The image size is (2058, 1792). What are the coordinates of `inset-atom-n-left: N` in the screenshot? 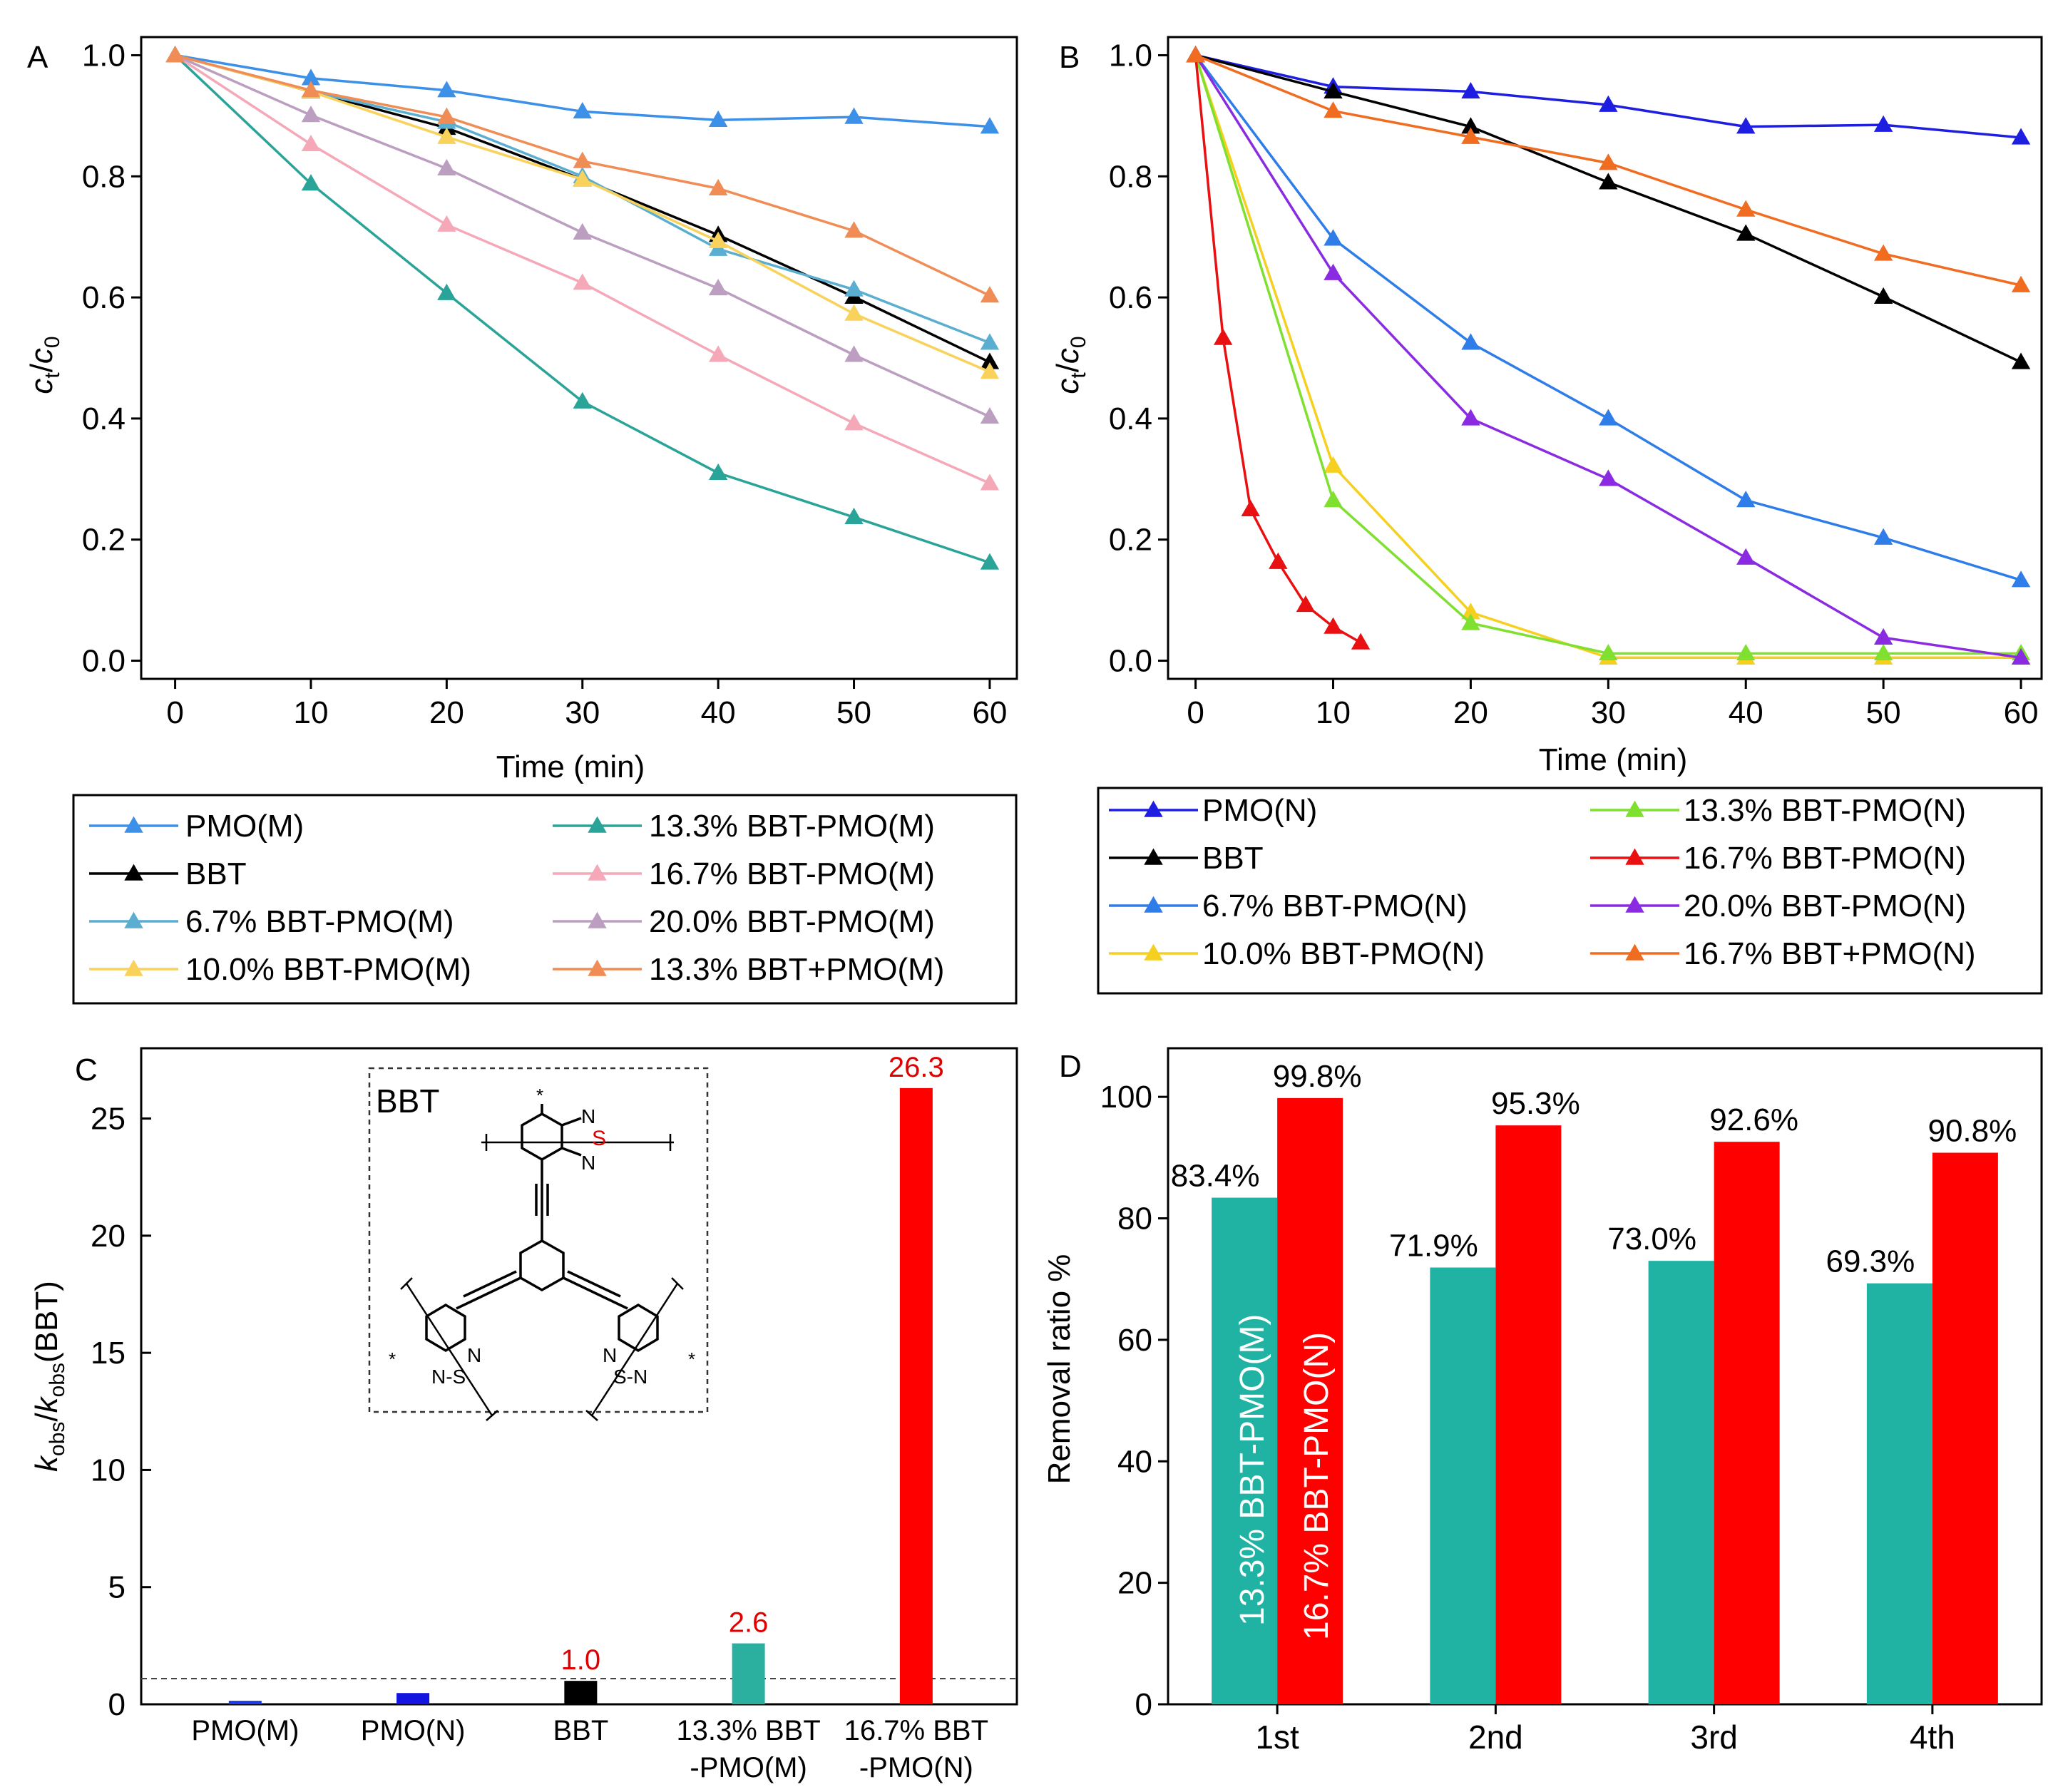 It's located at (474, 1355).